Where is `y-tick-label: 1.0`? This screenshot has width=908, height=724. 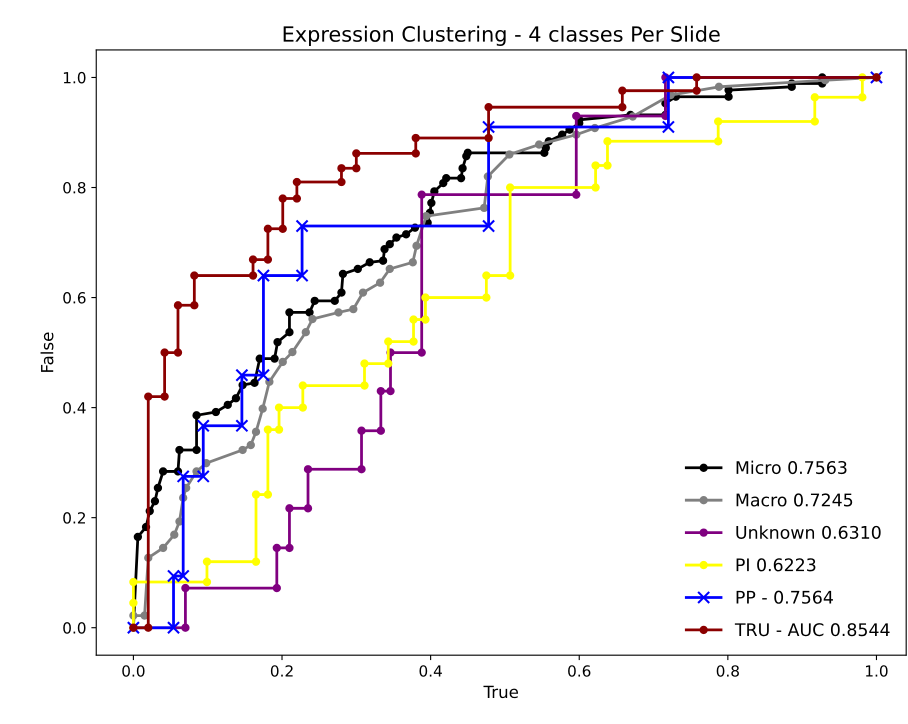 y-tick-label: 1.0 is located at coordinates (75, 78).